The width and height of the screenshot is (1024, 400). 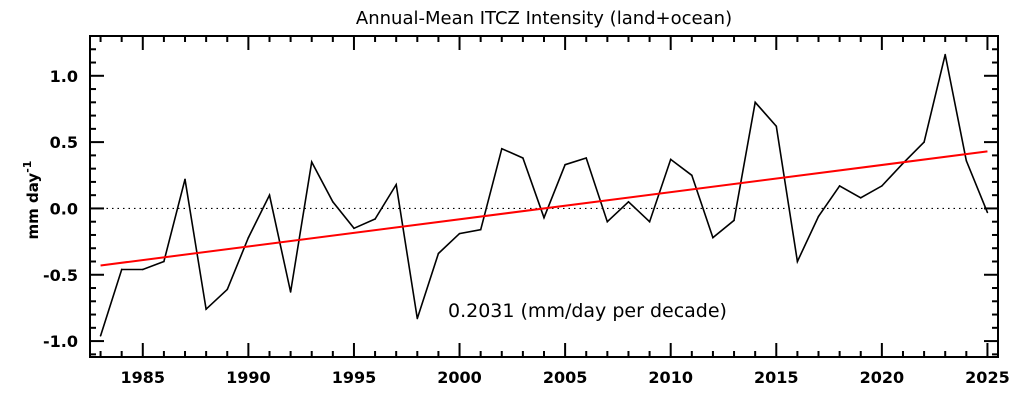 What do you see at coordinates (60, 341) in the screenshot?
I see `y-tick-label: -1.0` at bounding box center [60, 341].